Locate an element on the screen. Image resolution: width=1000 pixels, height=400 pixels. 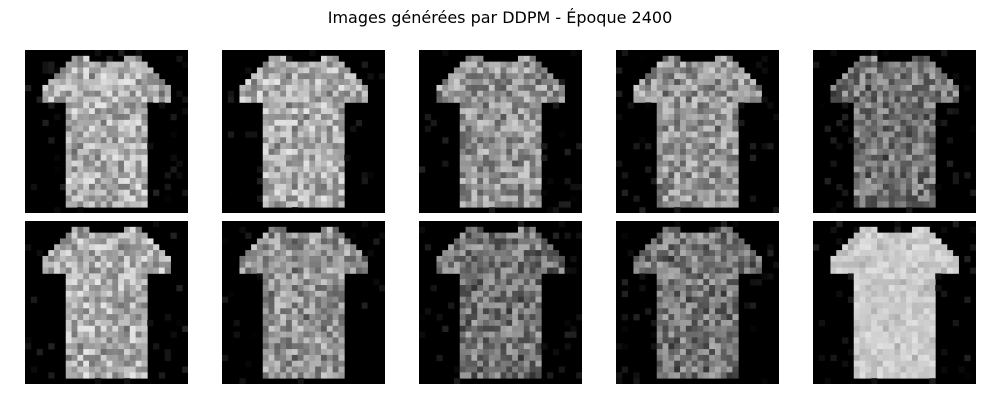
generated-image-r2c3 is located at coordinates (500, 302).